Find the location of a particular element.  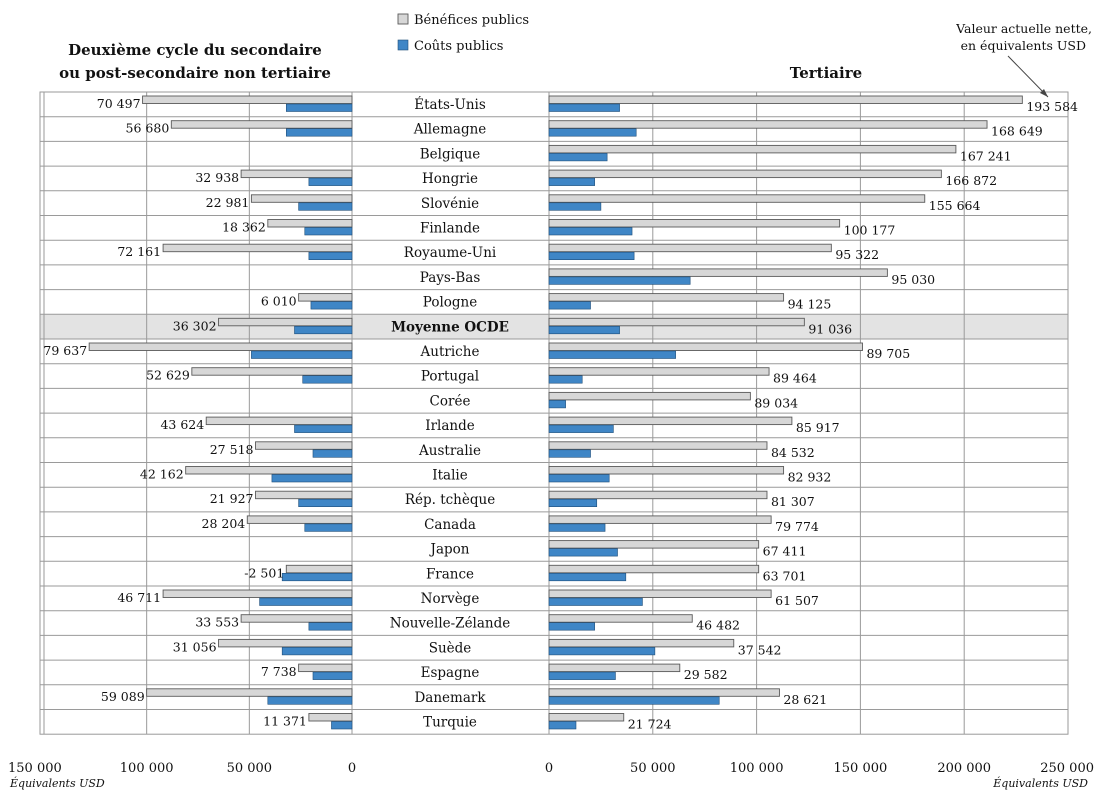

annotation-pointer is located at coordinates (1028, 76).